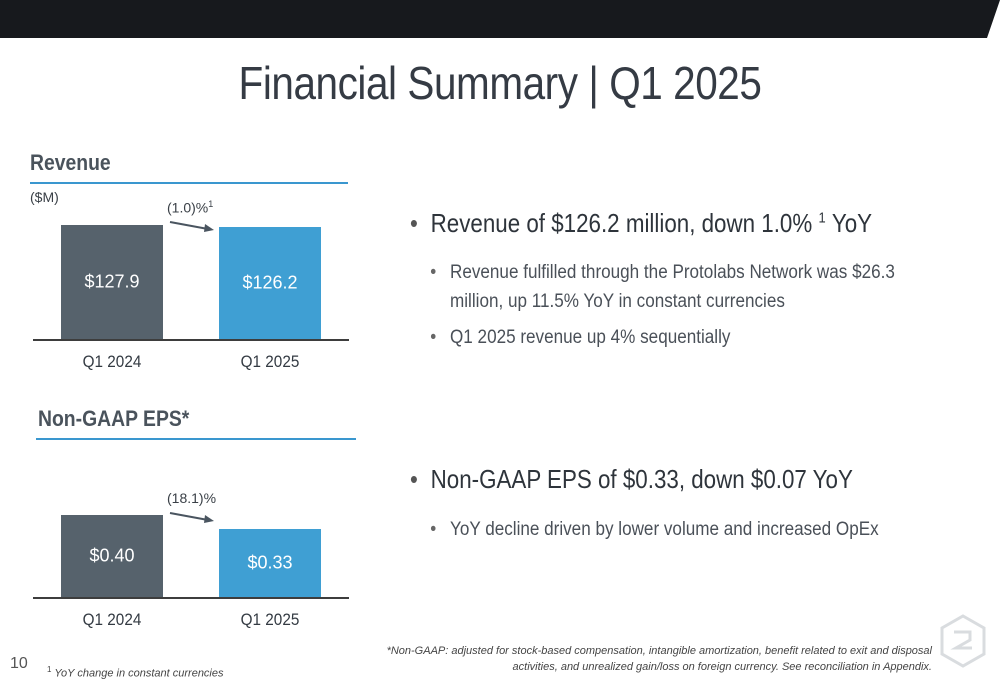  I want to click on bar-q1-2024: $0.40, so click(112, 556).